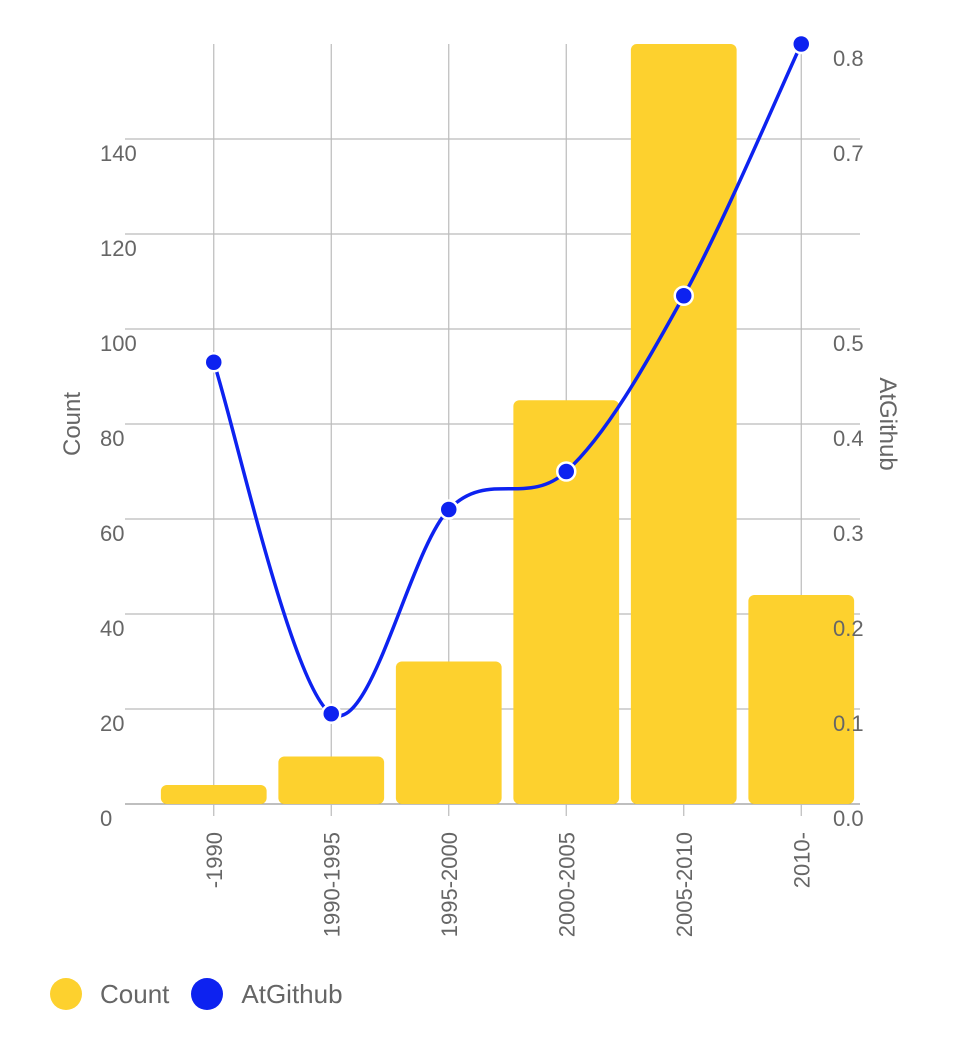 This screenshot has width=962, height=1038. What do you see at coordinates (72, 424) in the screenshot?
I see `y-axis-title: Count` at bounding box center [72, 424].